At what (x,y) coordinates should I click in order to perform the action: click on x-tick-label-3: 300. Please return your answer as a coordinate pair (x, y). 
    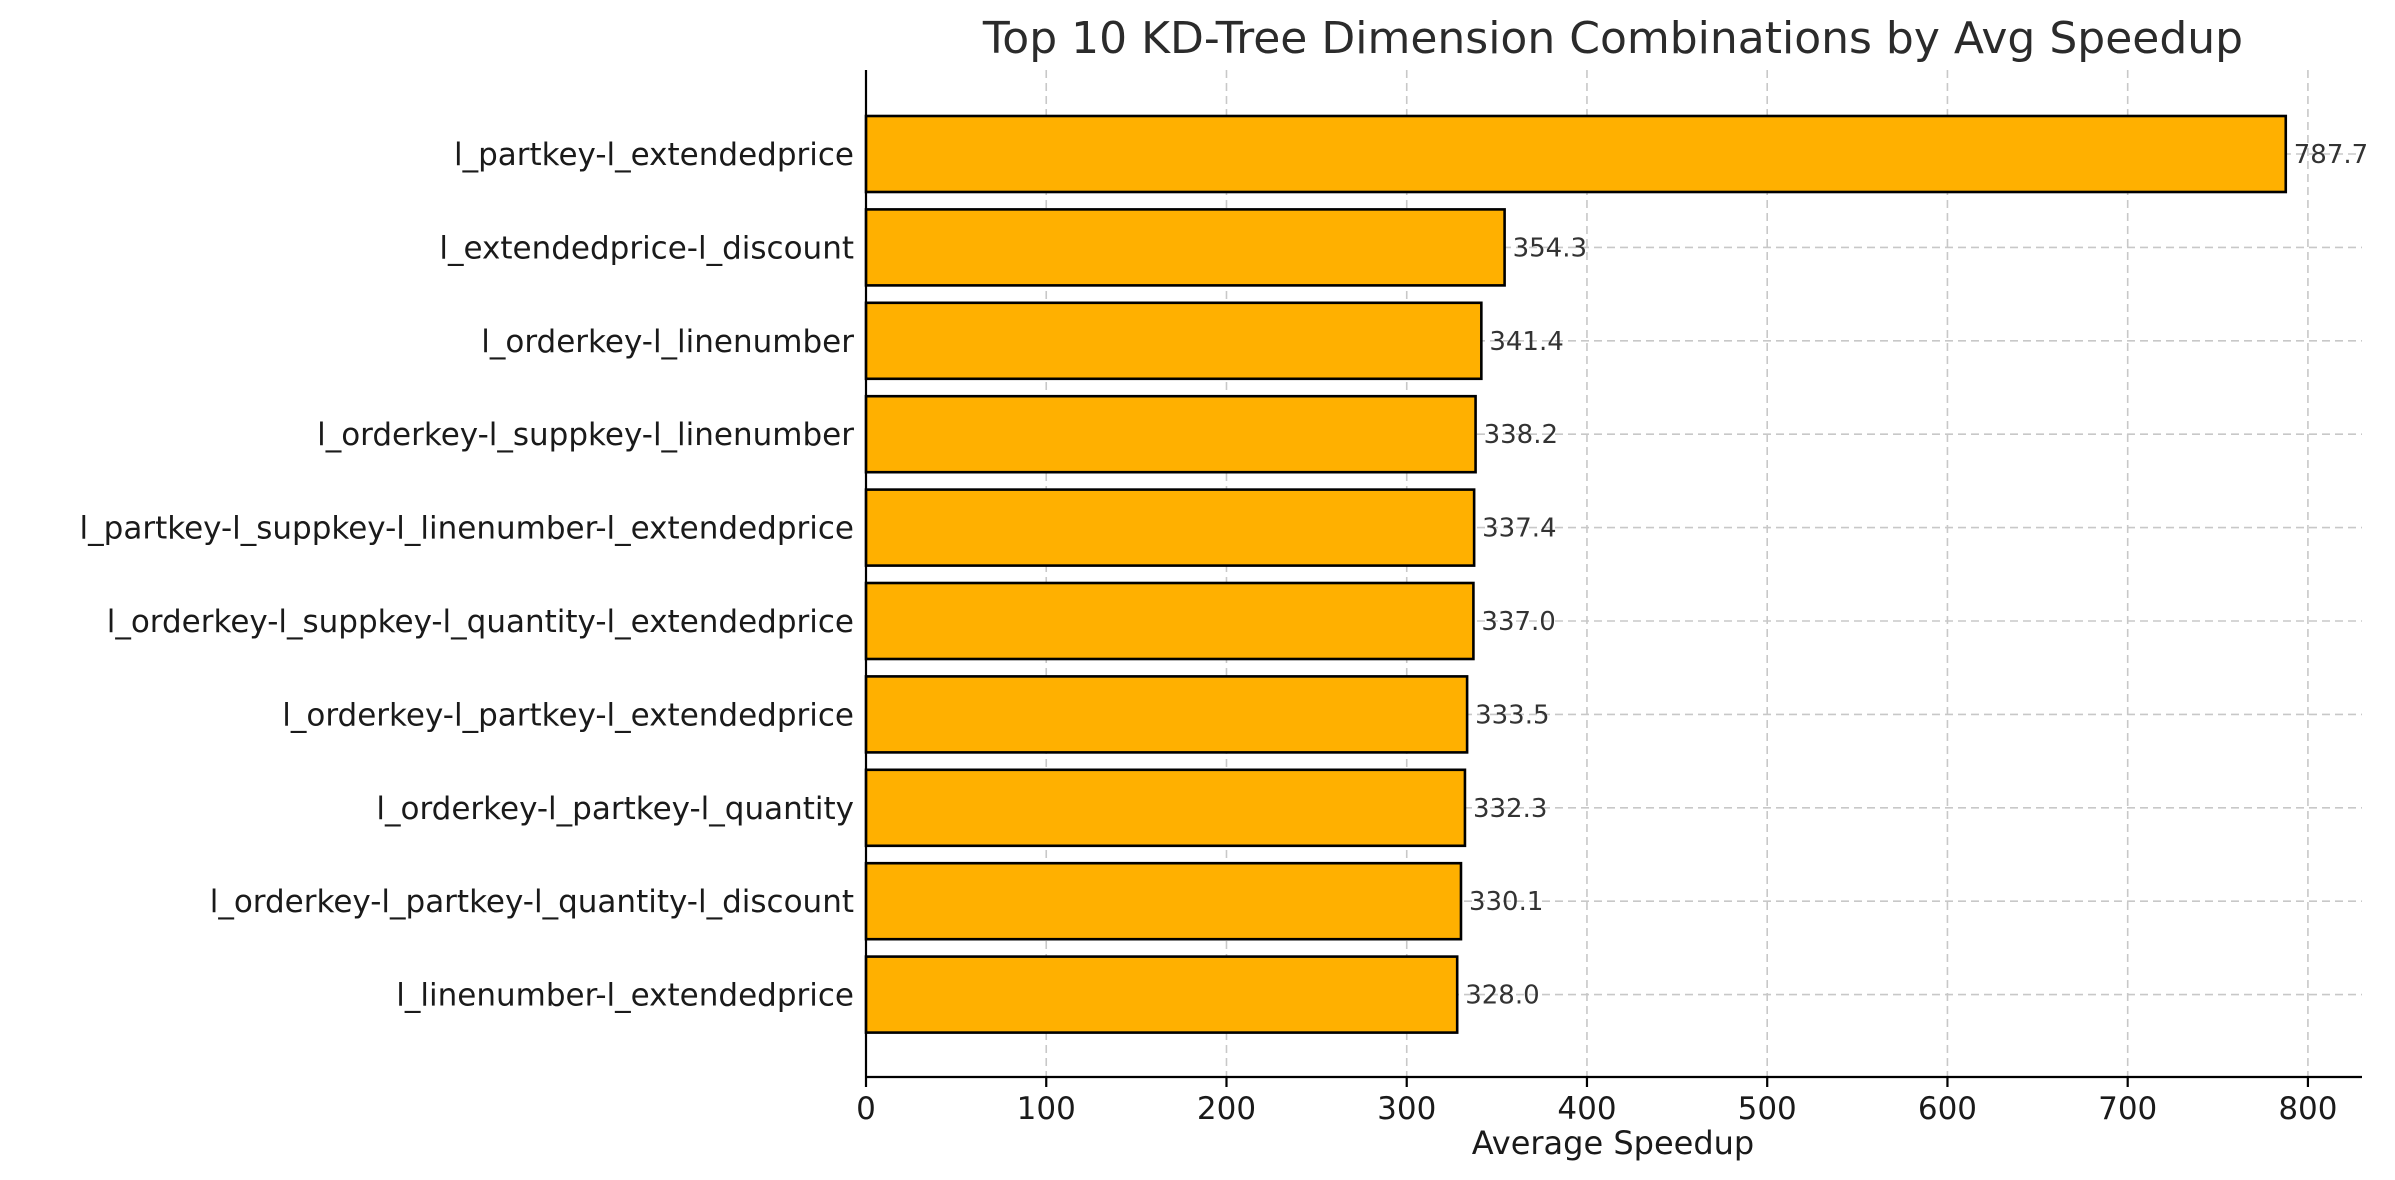
    Looking at the image, I should click on (1406, 1109).